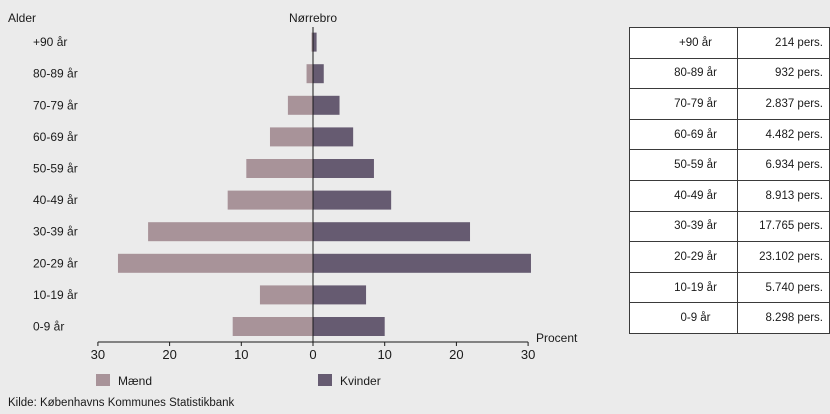 Image resolution: width=830 pixels, height=414 pixels. I want to click on table-age-cell: 70-79 år, so click(683, 104).